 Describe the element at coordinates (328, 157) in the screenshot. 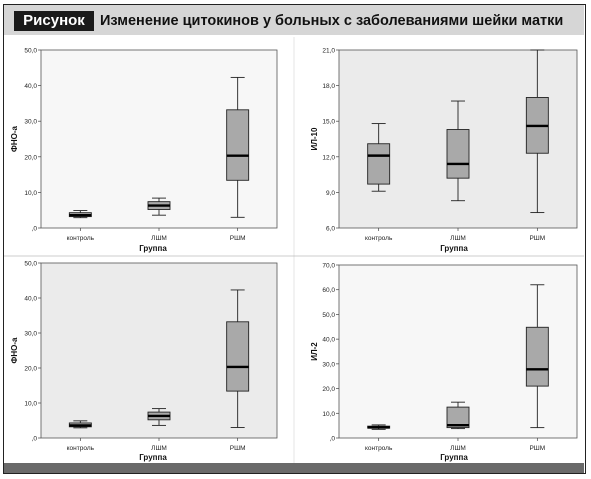

I see `y-tick-label: 12,0` at that location.